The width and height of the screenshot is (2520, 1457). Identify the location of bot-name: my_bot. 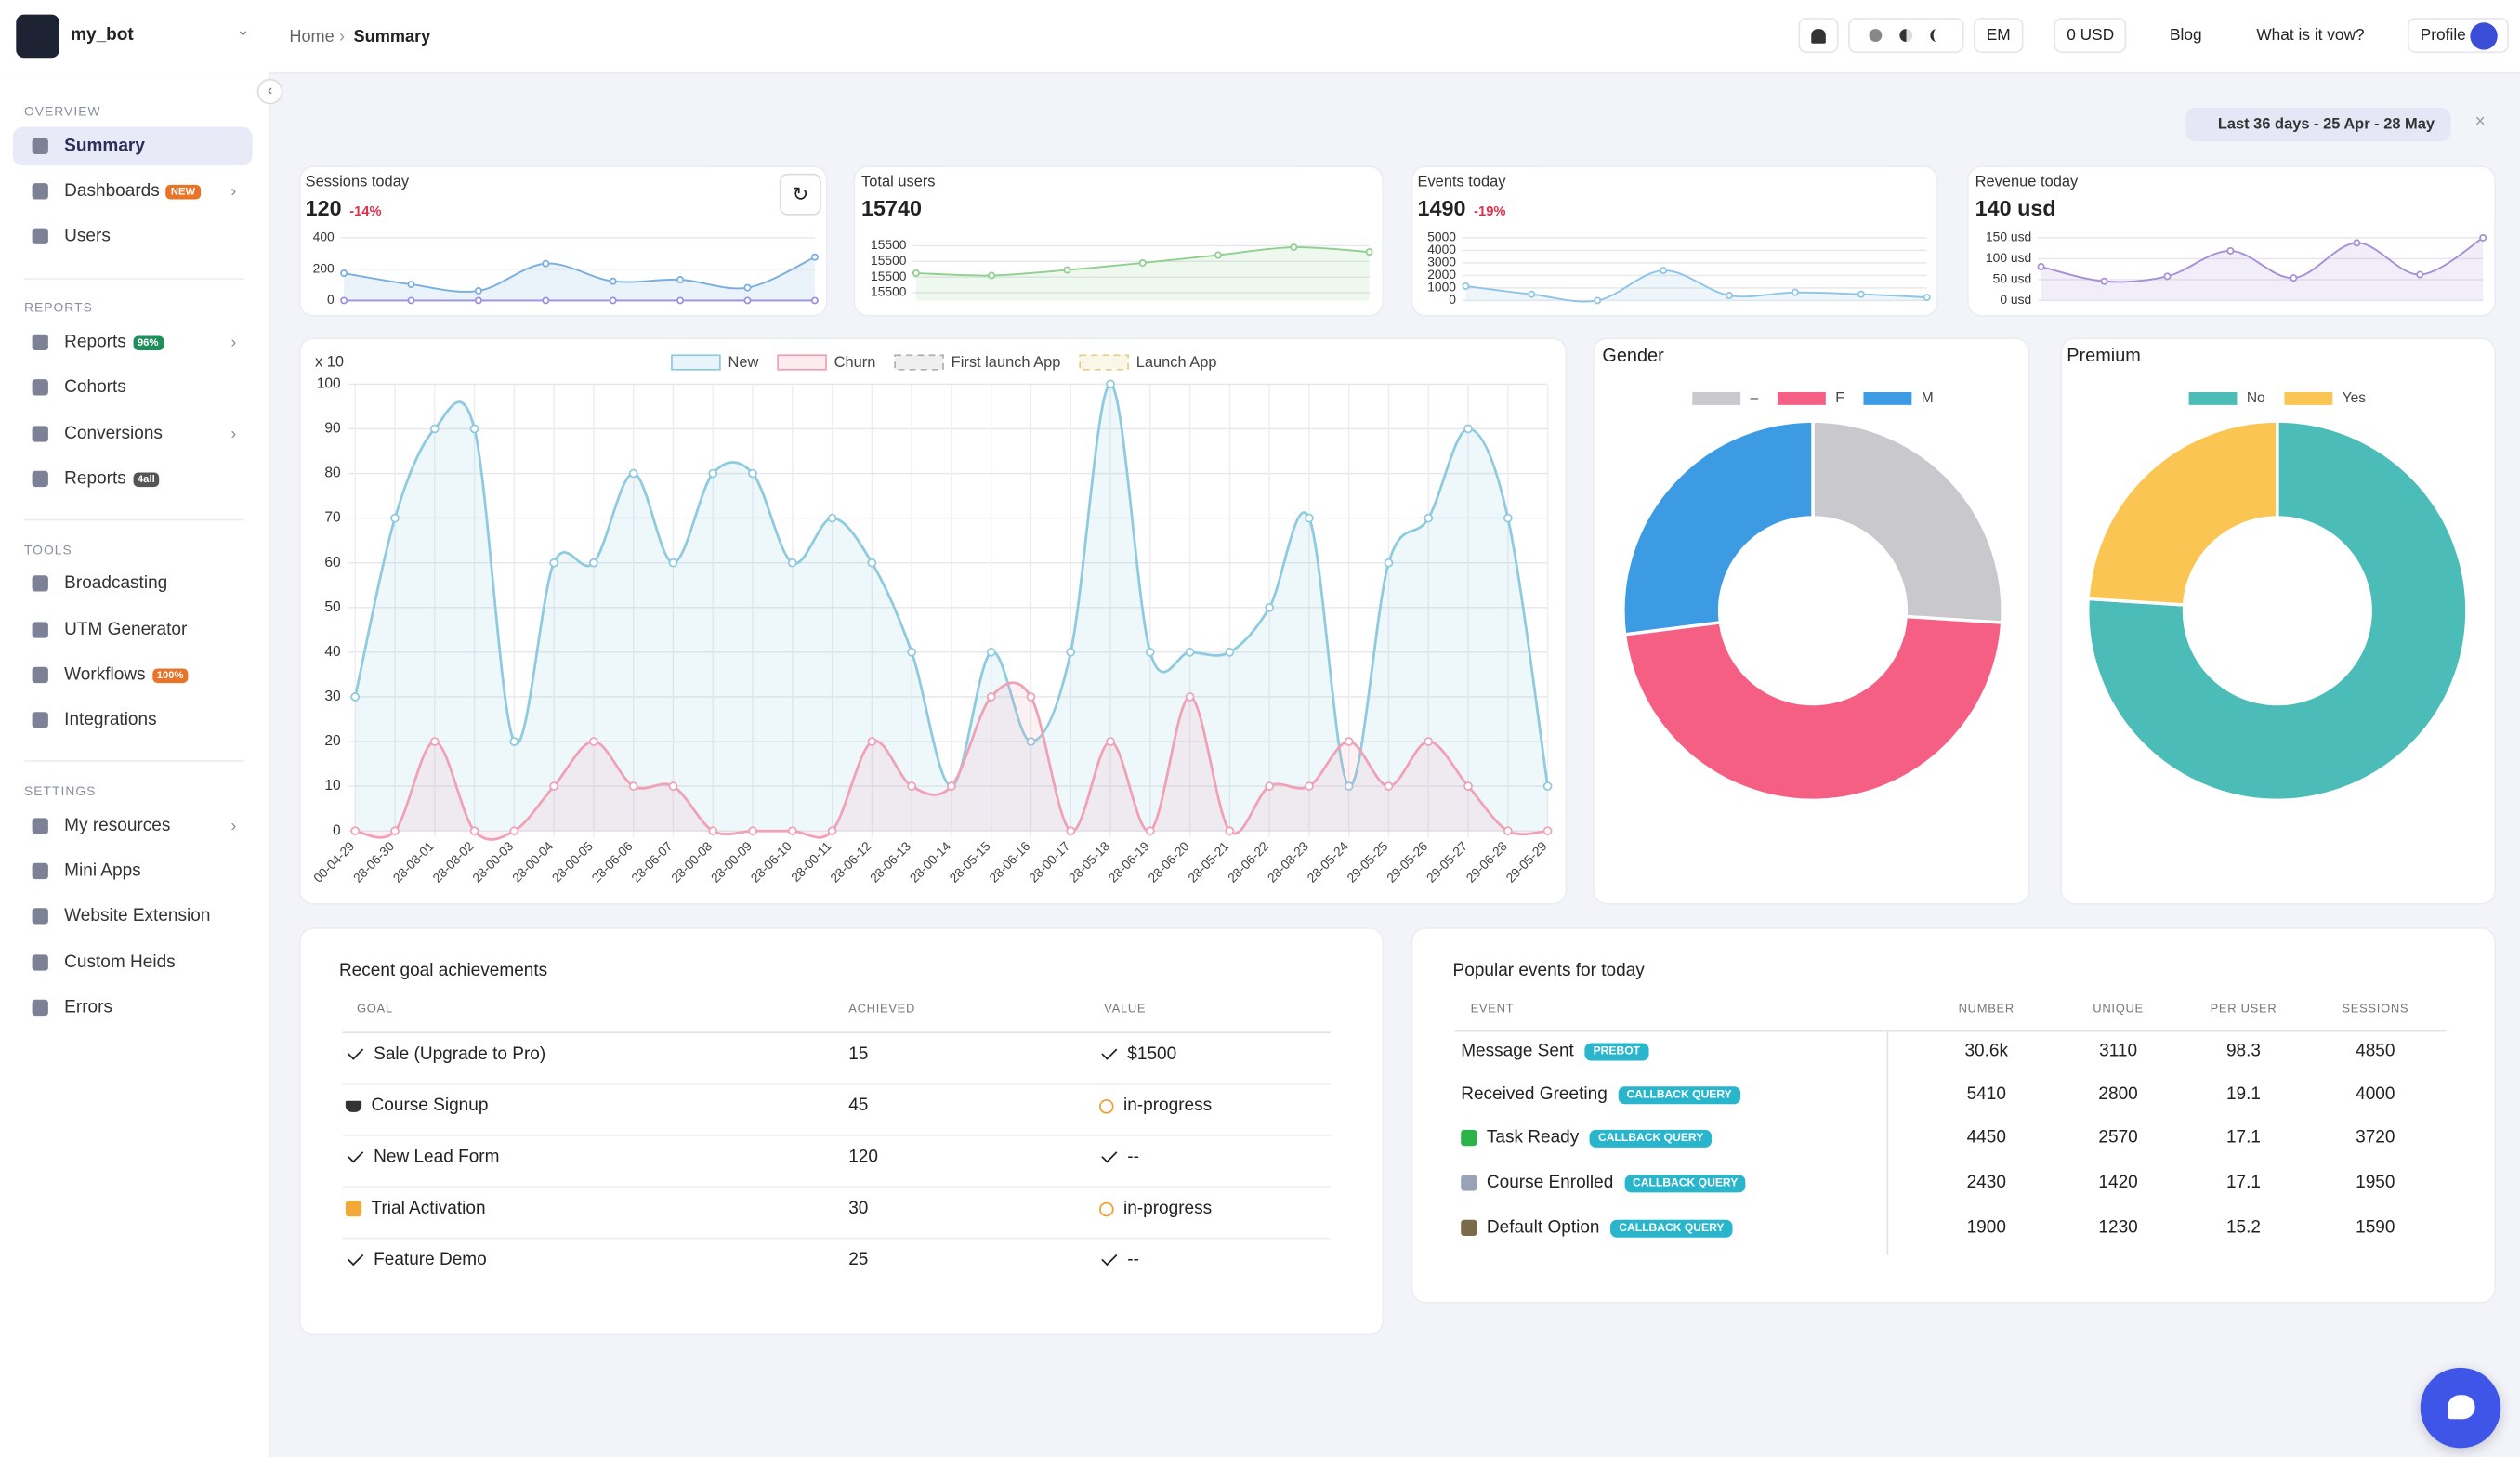
(102, 35).